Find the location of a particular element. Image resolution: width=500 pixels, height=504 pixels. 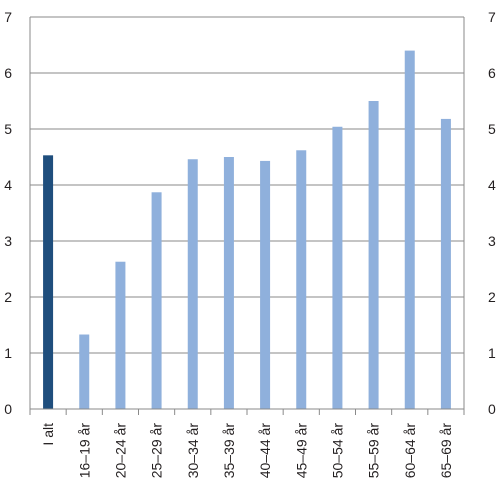

y-tick-label-left: 0 is located at coordinates (8, 409).